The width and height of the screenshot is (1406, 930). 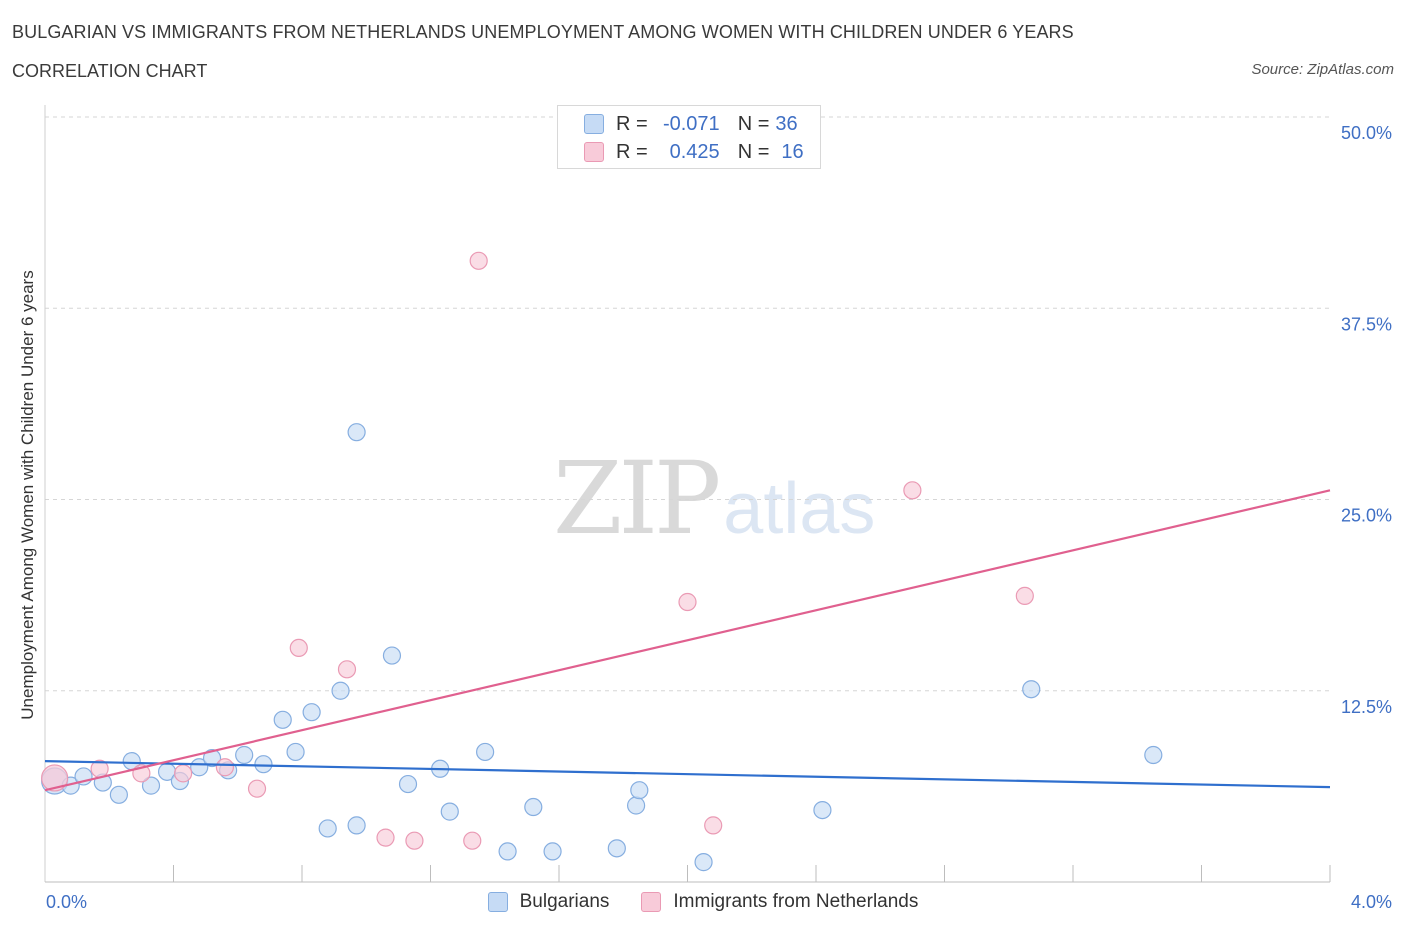 I want to click on r-value: -0.071, so click(x=691, y=123).